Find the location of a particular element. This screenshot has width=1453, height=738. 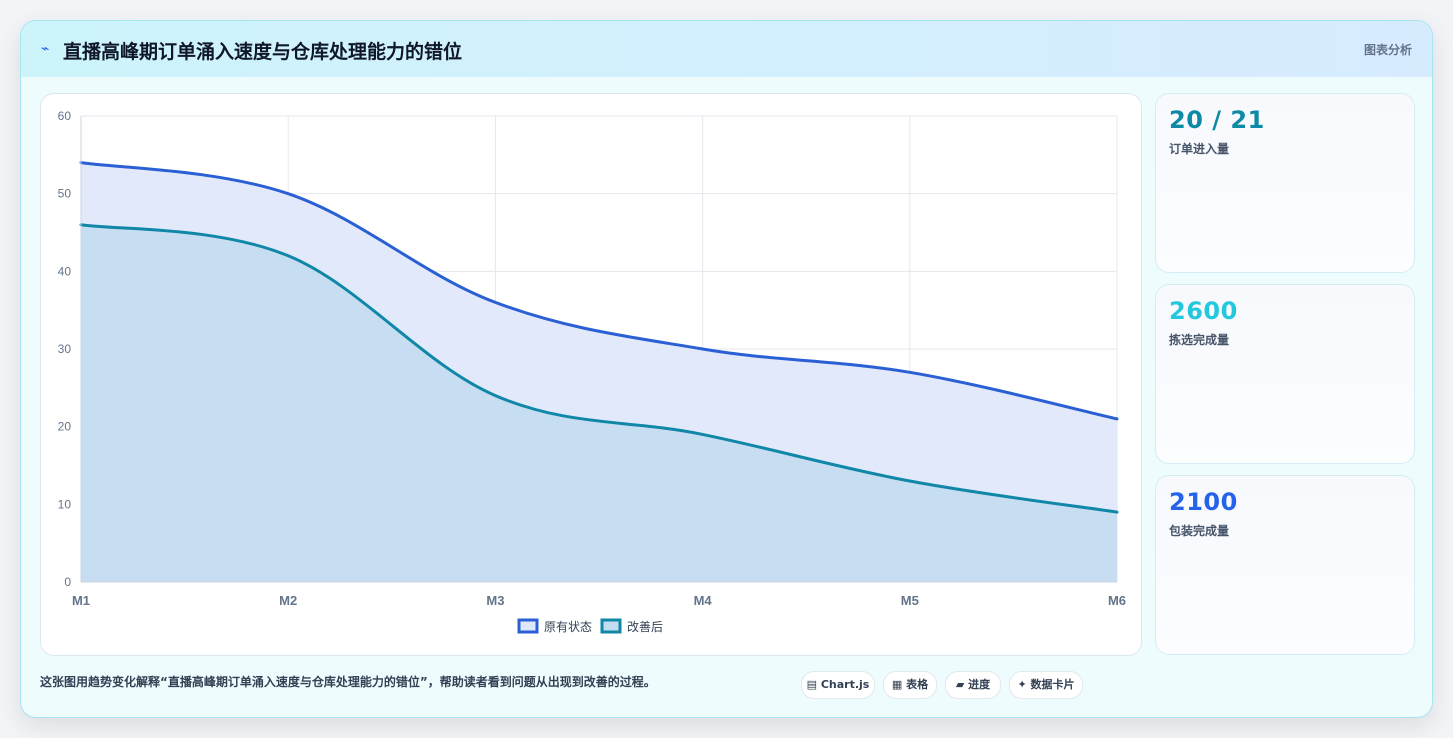

x-tick-label: M5 is located at coordinates (910, 600).